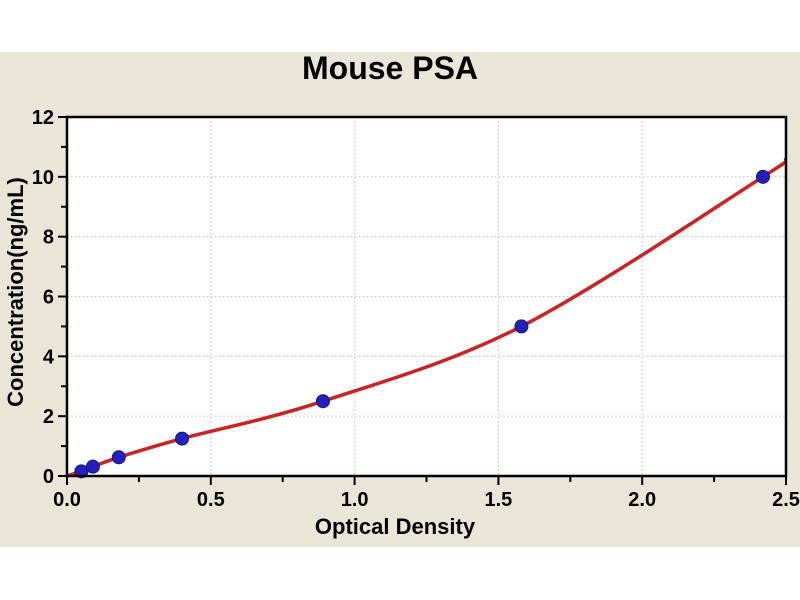  Describe the element at coordinates (211, 500) in the screenshot. I see `x-tick-label: 0.5` at that location.